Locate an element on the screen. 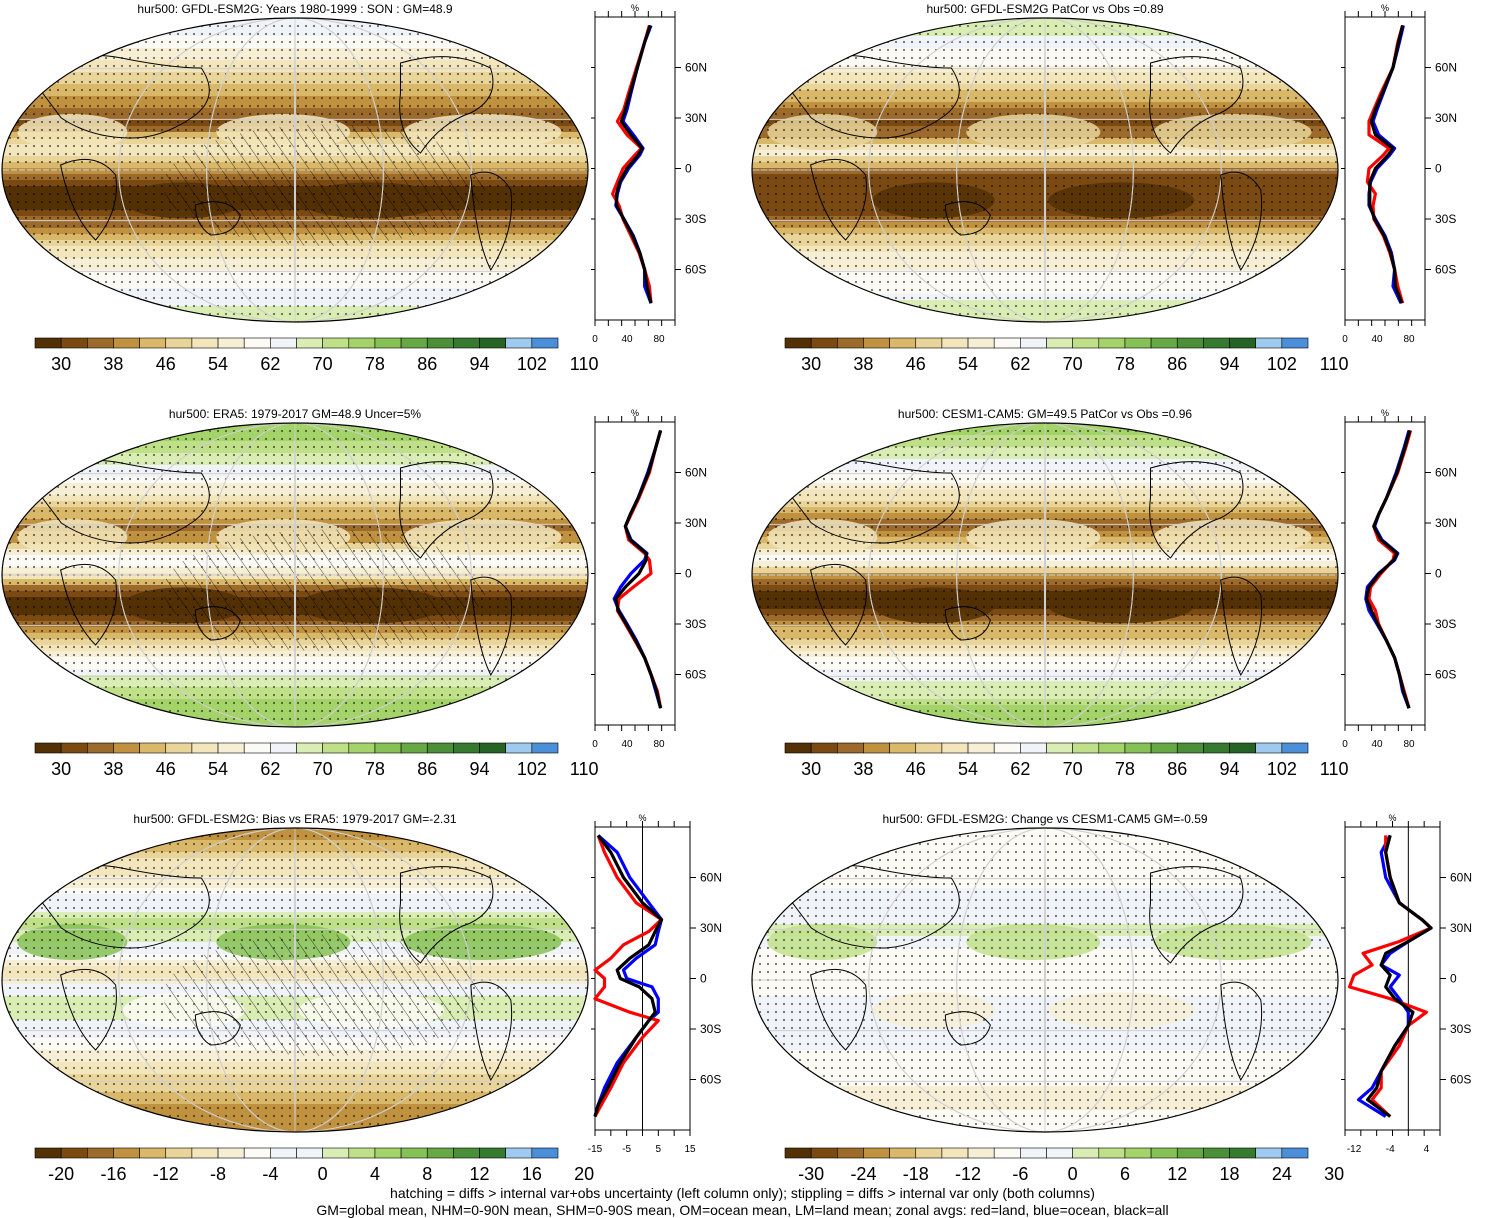 The image size is (1485, 1218). lat-tick-label: 0 is located at coordinates (1438, 169).